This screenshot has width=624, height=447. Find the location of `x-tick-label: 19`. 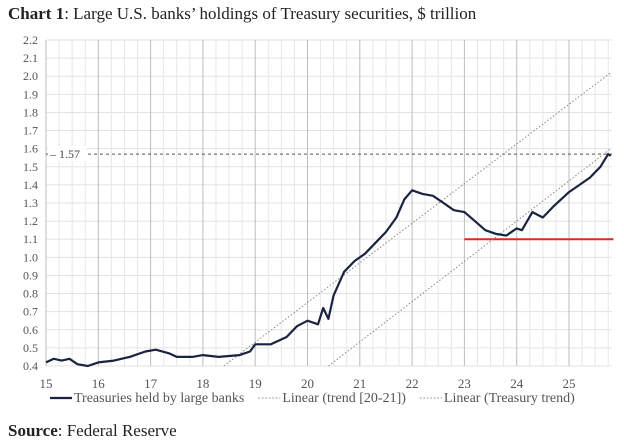

x-tick-label: 19 is located at coordinates (255, 383).